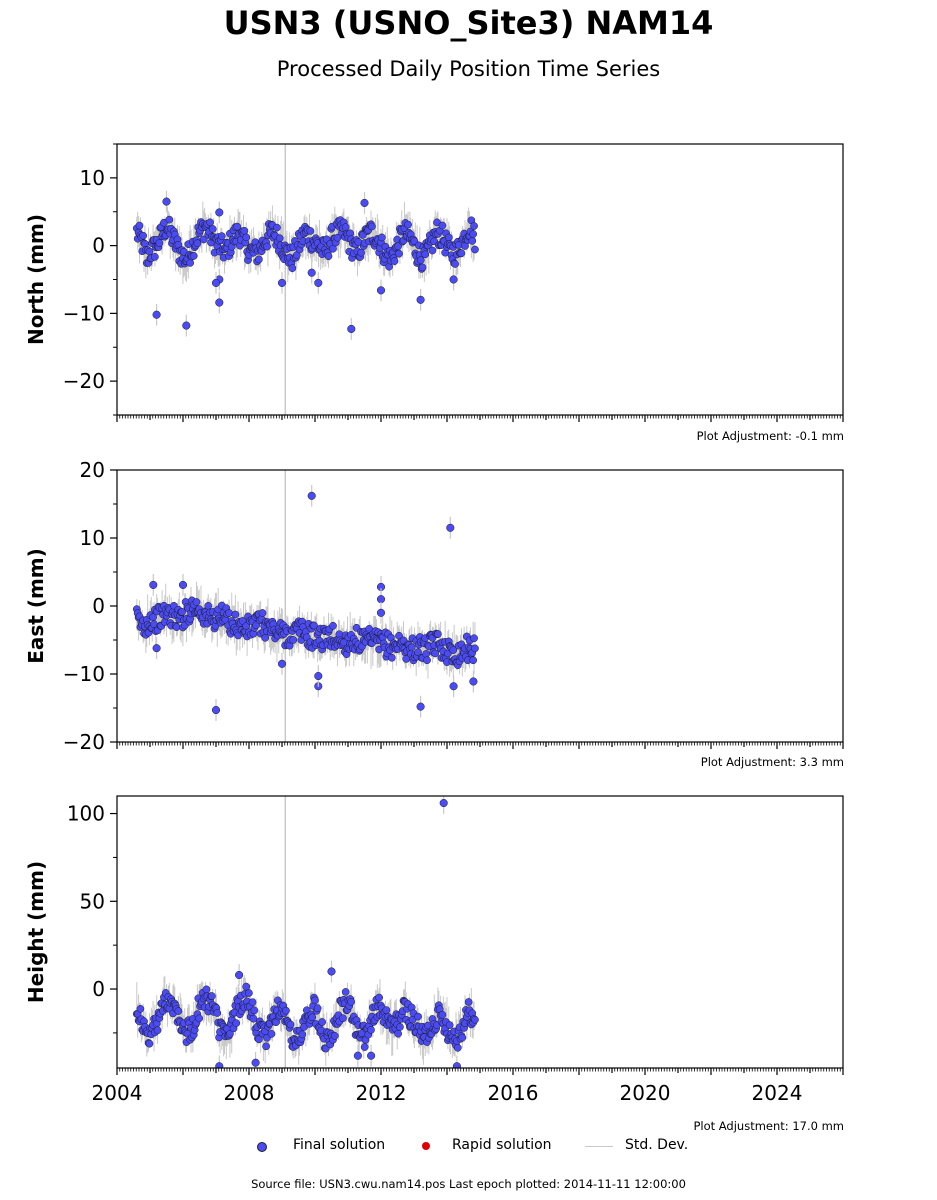 This screenshot has height=1200, width=937. Describe the element at coordinates (513, 1093) in the screenshot. I see `x-tick-label: 2016` at that location.